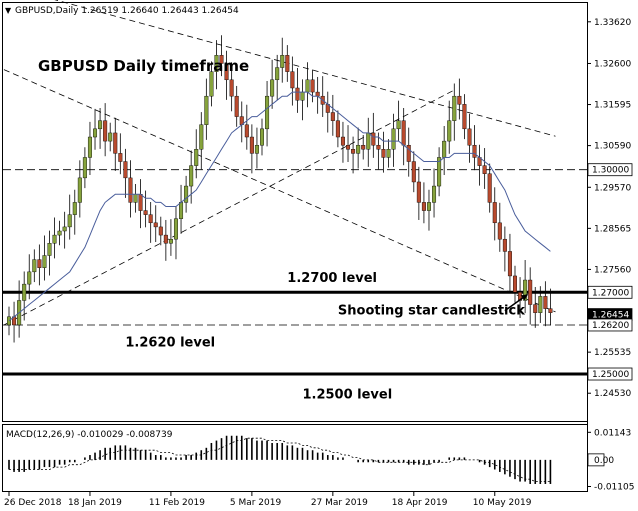 The height and width of the screenshot is (511, 638). What do you see at coordinates (177, 503) in the screenshot?
I see `time-tick-label: 11 Feb 2019` at bounding box center [177, 503].